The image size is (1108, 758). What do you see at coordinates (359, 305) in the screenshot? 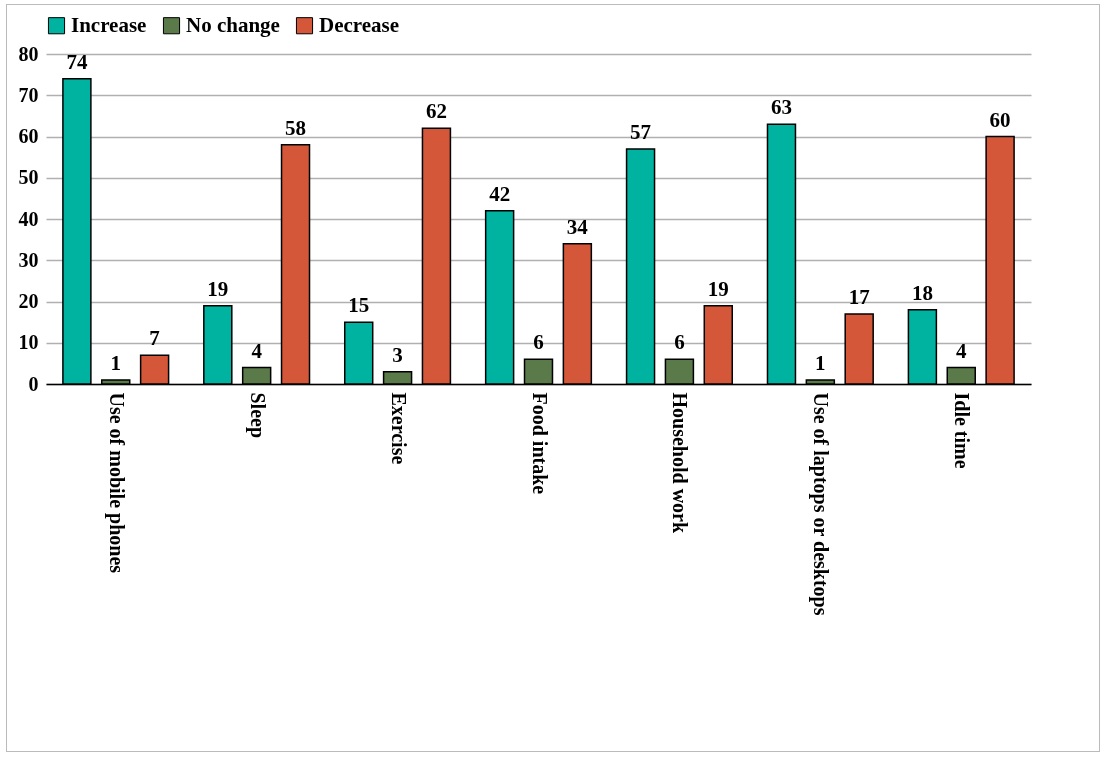
I see `data-label: 15` at bounding box center [359, 305].